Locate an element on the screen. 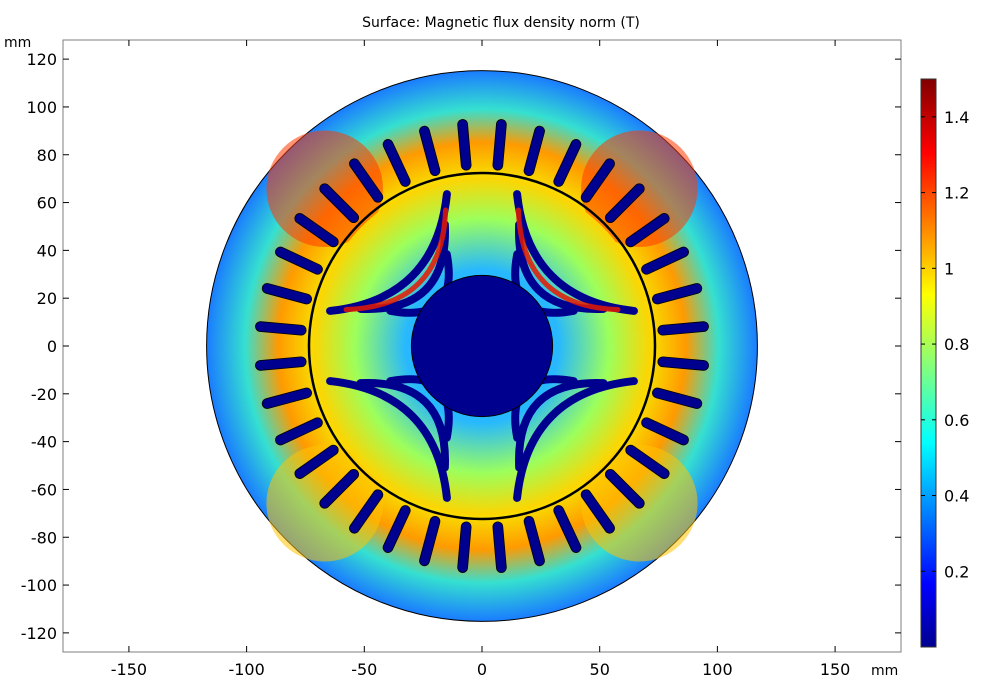 The height and width of the screenshot is (681, 1003). y-tick-label: -60 is located at coordinates (44, 489).